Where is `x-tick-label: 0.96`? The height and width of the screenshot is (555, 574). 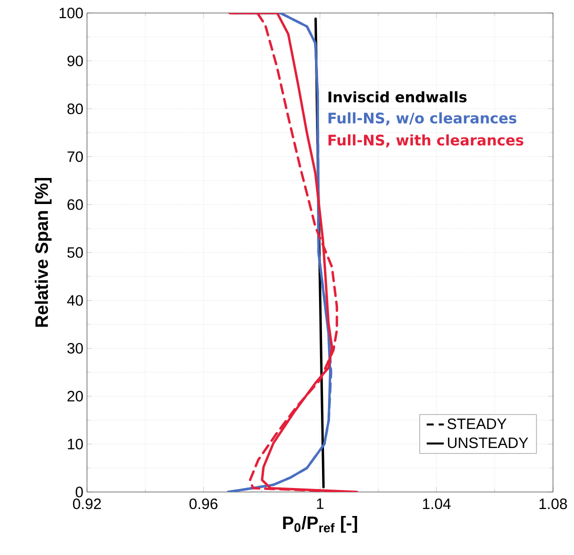 x-tick-label: 0.96 is located at coordinates (203, 504).